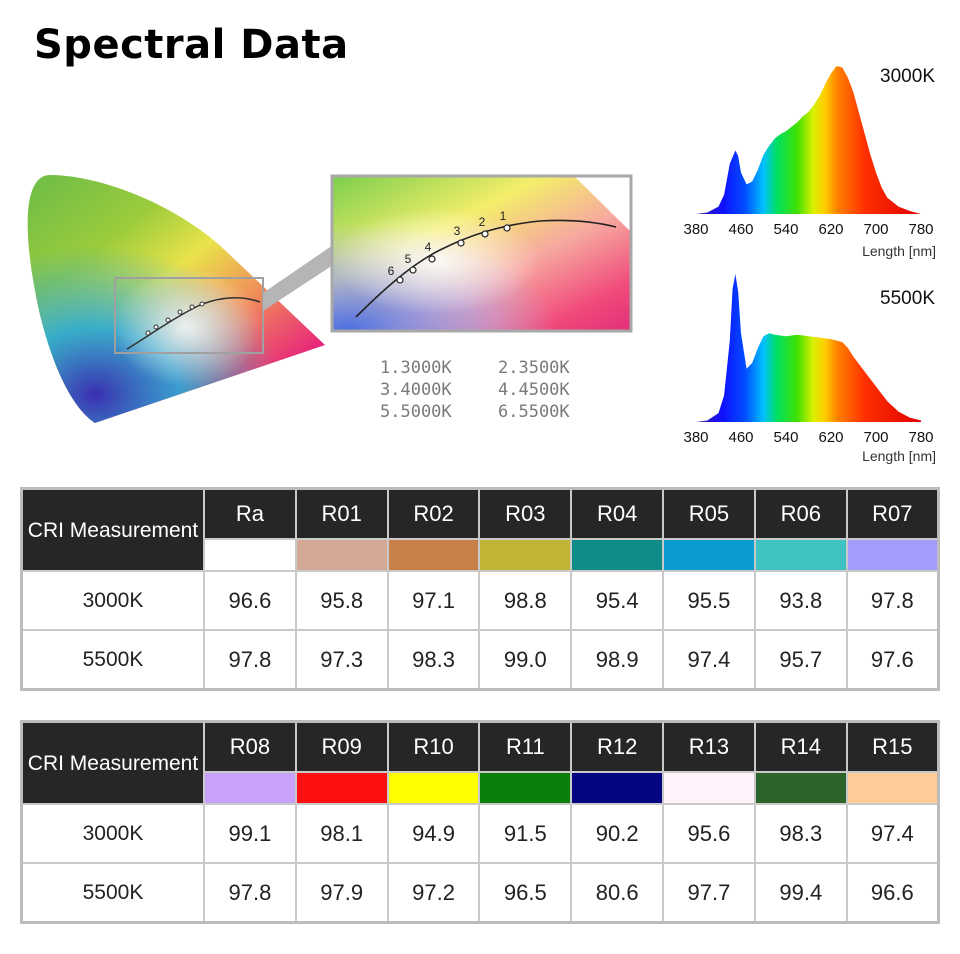  I want to click on table-cell: 97.7, so click(709, 893).